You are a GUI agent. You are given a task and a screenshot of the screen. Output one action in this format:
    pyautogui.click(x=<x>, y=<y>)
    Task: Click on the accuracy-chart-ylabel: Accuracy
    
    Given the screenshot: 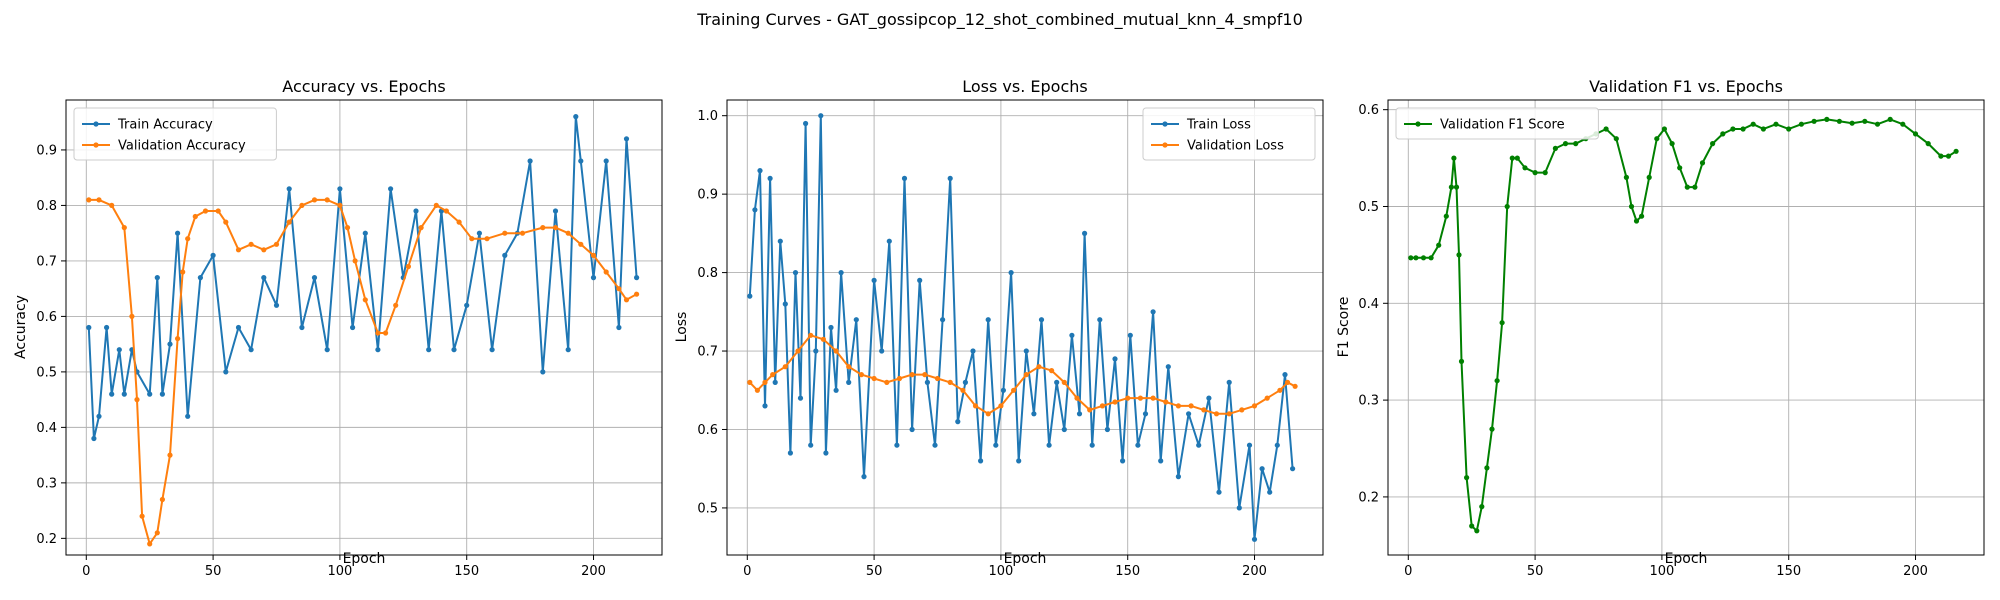 What is the action you would take?
    pyautogui.click(x=21, y=327)
    